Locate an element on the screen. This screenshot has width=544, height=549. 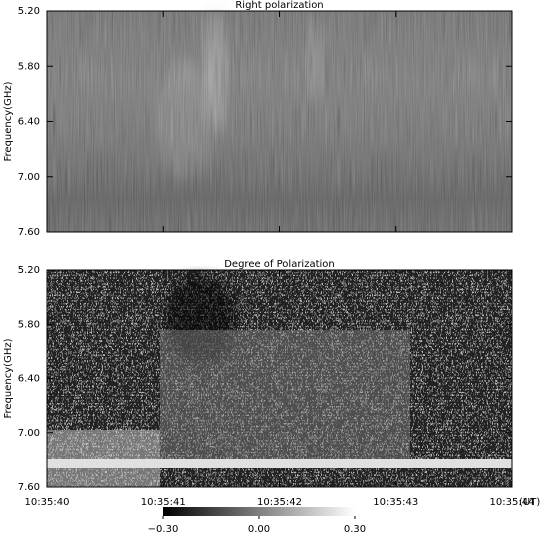
x-axis-label: (UT) is located at coordinates (529, 502).